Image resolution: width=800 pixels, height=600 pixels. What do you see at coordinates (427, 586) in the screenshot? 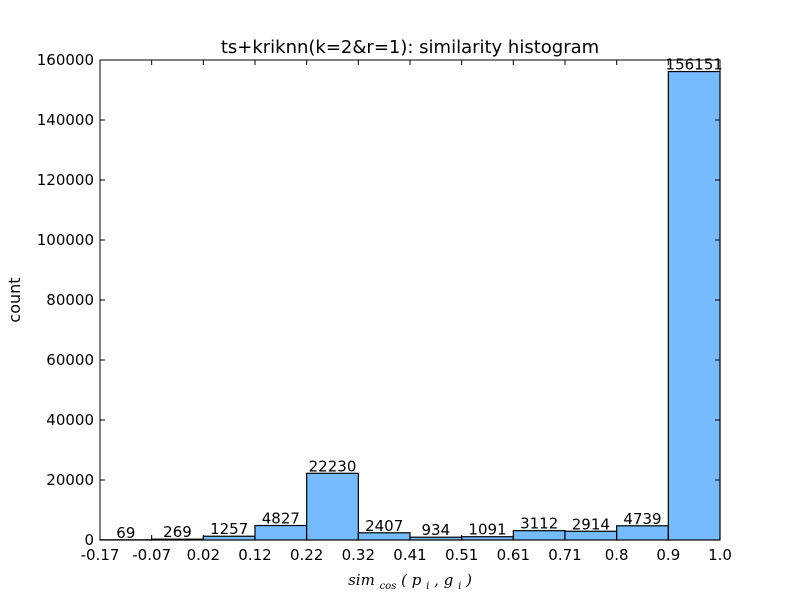
I see `x-axis-label-arg-1-subscript: i` at bounding box center [427, 586].